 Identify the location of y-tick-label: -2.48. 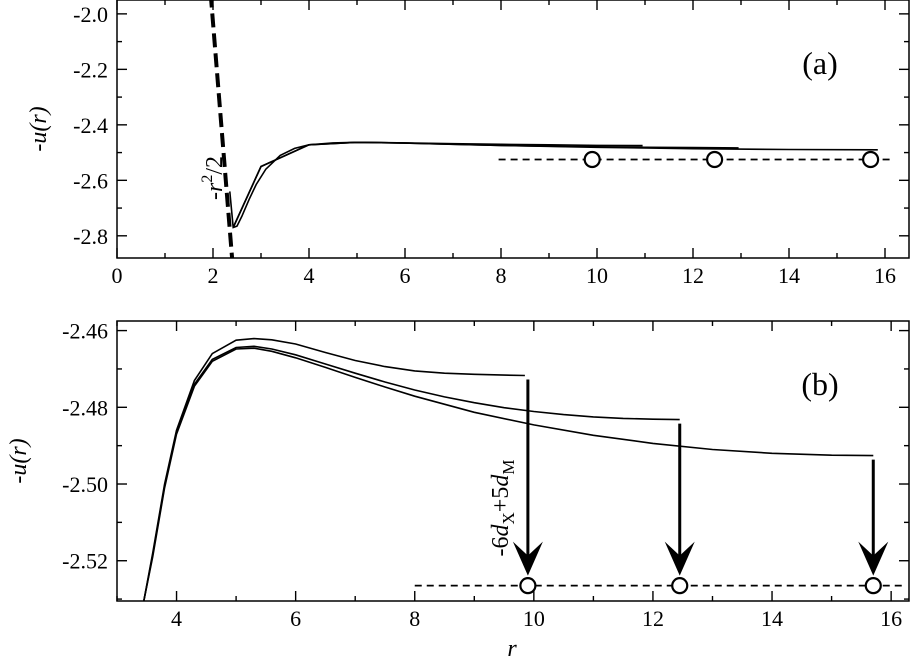
(85, 407).